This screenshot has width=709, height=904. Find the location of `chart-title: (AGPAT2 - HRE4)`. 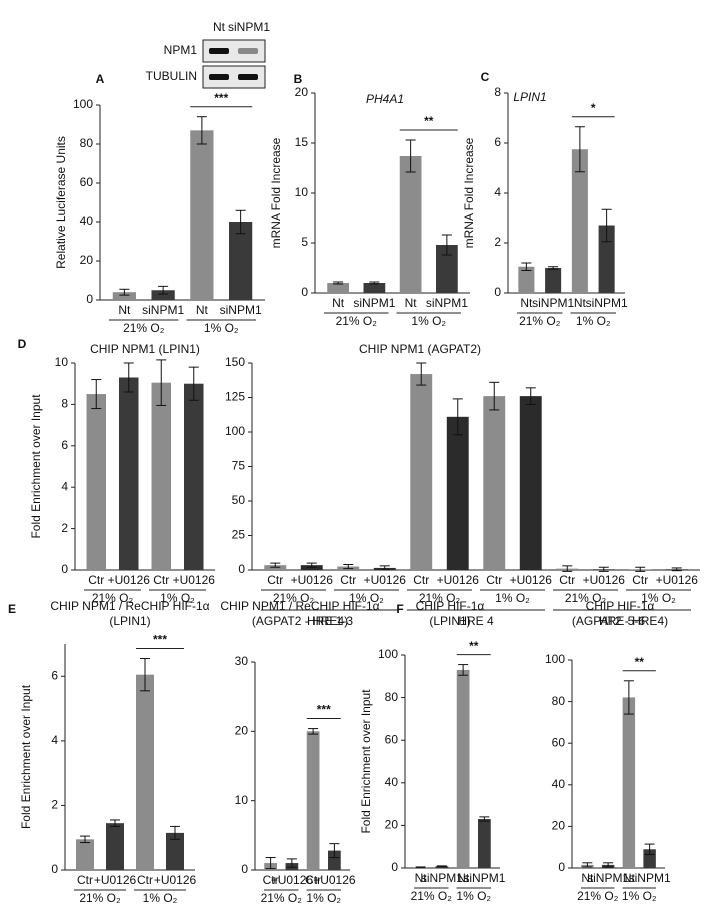

chart-title: (AGPAT2 - HRE4) is located at coordinates (620, 621).